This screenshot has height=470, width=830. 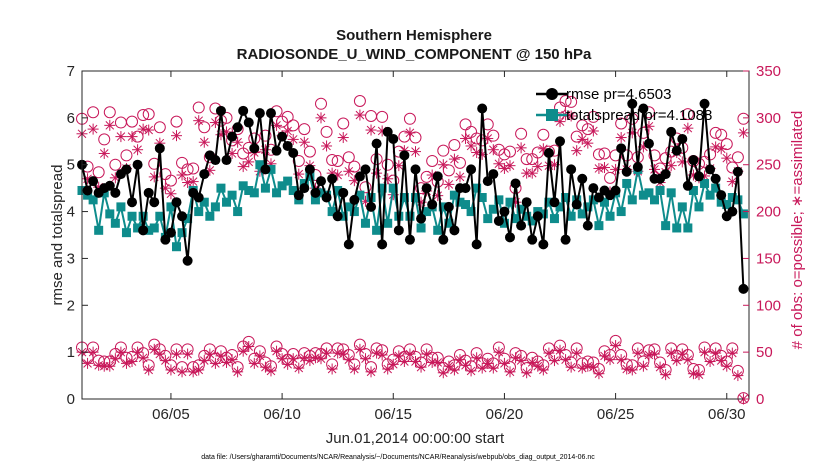 What do you see at coordinates (797, 230) in the screenshot?
I see `y2-axis-label: # of obs: o=possible; ∗=assimilated` at bounding box center [797, 230].